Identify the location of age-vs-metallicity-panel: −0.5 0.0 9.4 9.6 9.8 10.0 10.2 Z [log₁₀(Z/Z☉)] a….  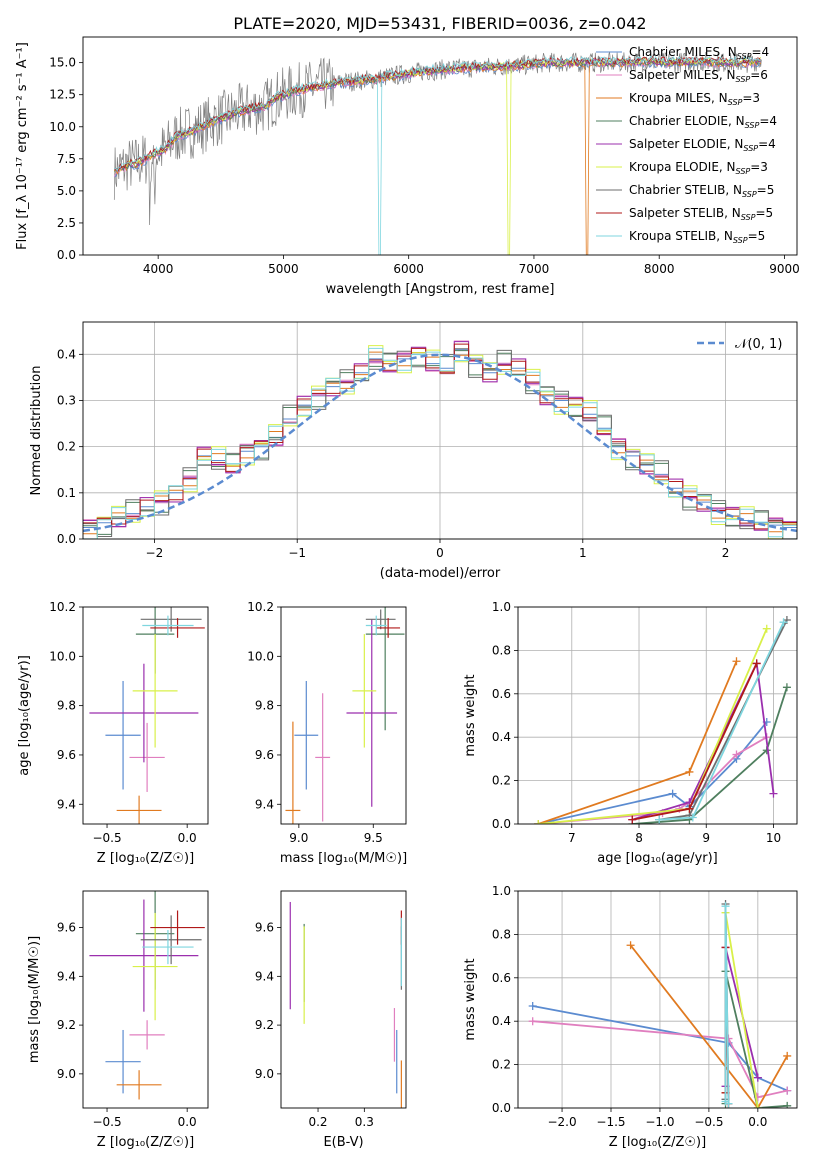
(113, 733).